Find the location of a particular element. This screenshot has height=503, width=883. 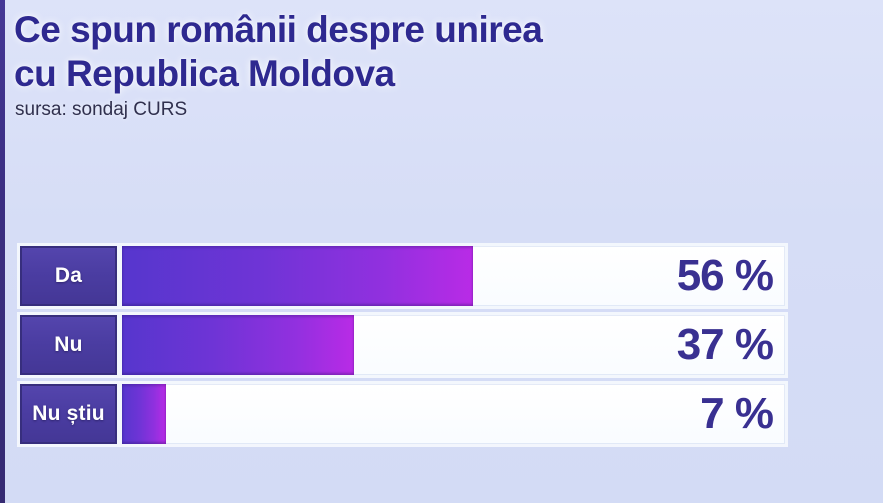

bar-track: 7 % is located at coordinates (453, 414).